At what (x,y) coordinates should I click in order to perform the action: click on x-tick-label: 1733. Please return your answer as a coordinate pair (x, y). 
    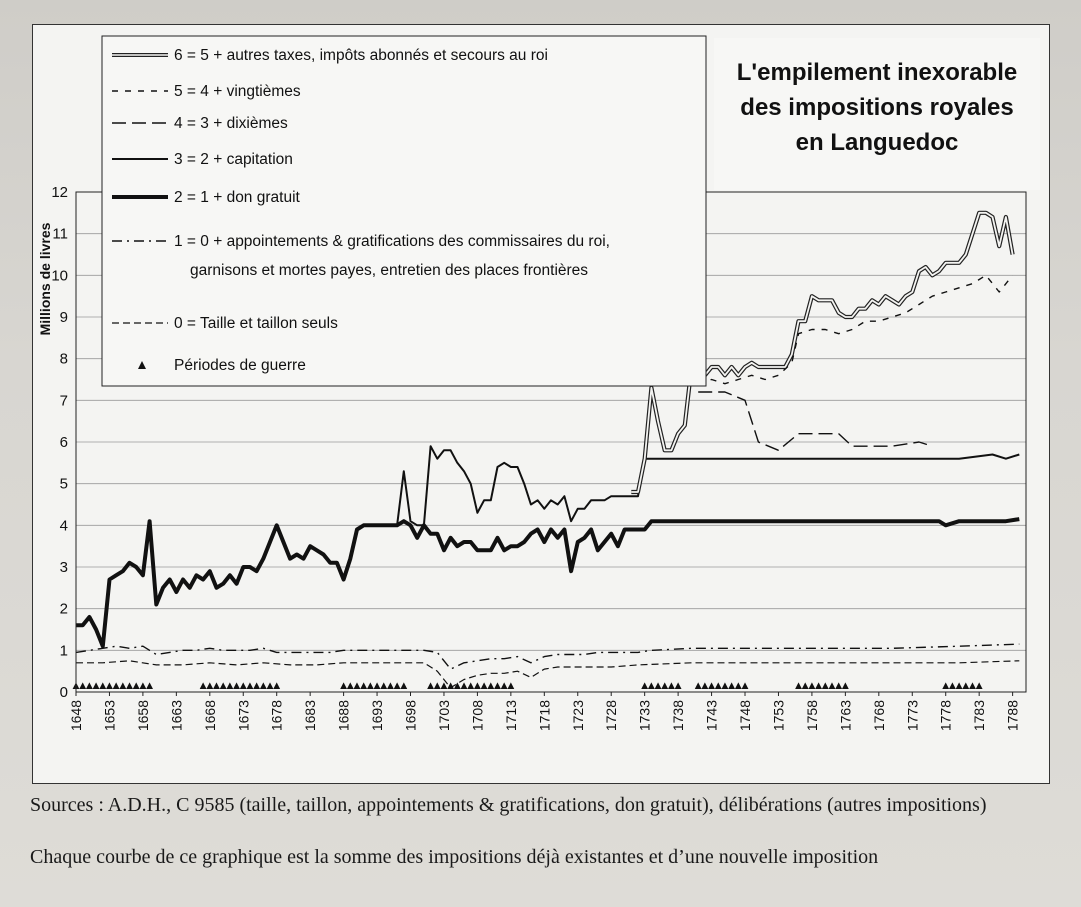
    Looking at the image, I should click on (645, 715).